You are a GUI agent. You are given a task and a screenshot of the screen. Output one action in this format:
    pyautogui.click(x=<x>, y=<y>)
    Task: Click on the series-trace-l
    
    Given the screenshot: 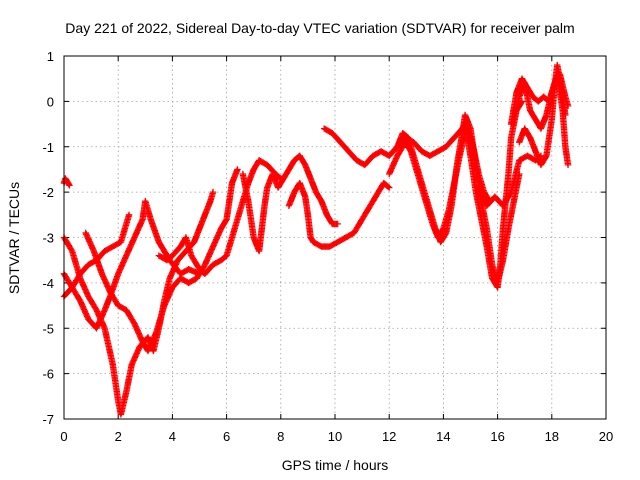 What is the action you would take?
    pyautogui.click(x=491, y=194)
    